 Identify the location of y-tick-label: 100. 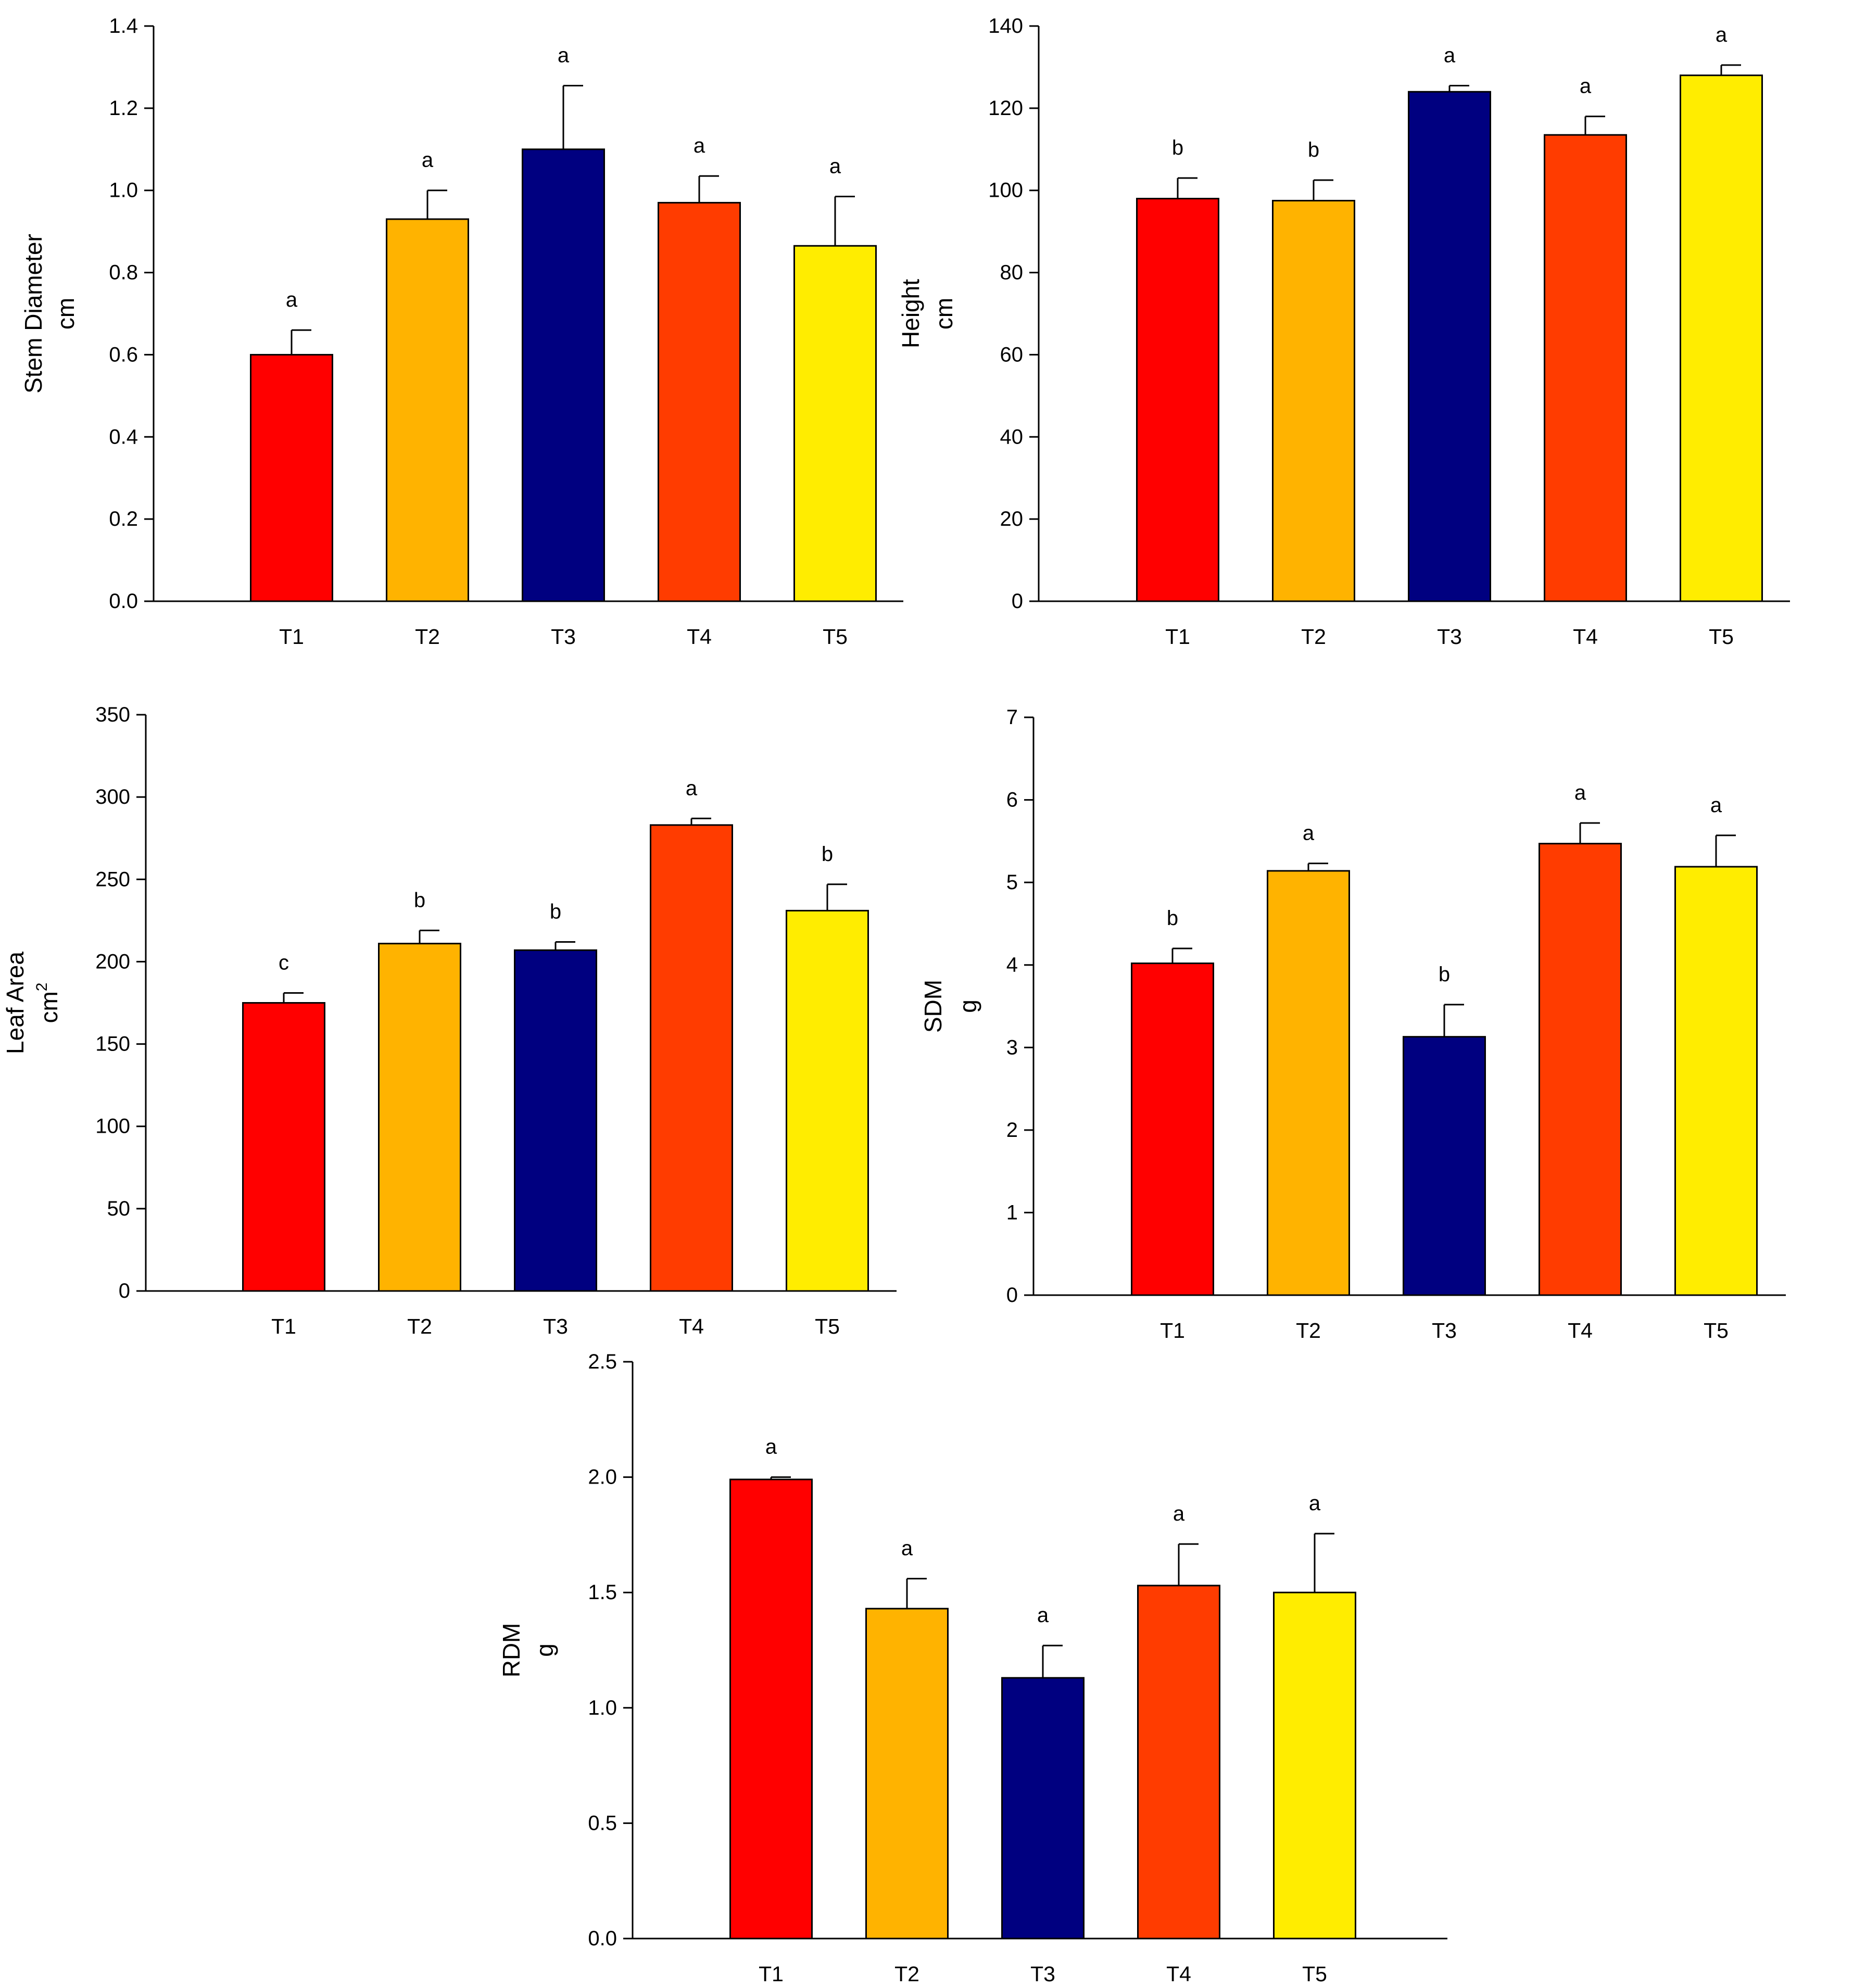
(112, 1126).